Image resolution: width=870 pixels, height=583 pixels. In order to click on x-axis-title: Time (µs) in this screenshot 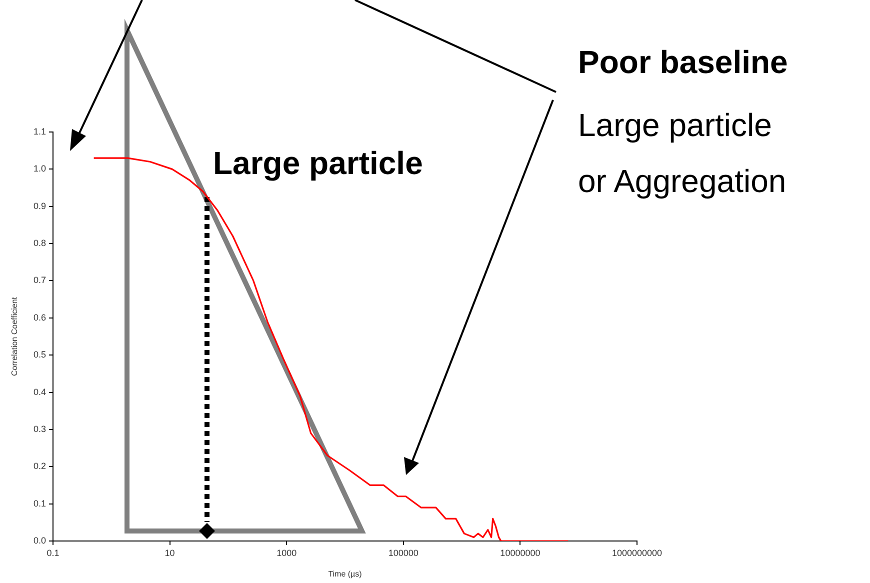, I will do `click(345, 573)`.